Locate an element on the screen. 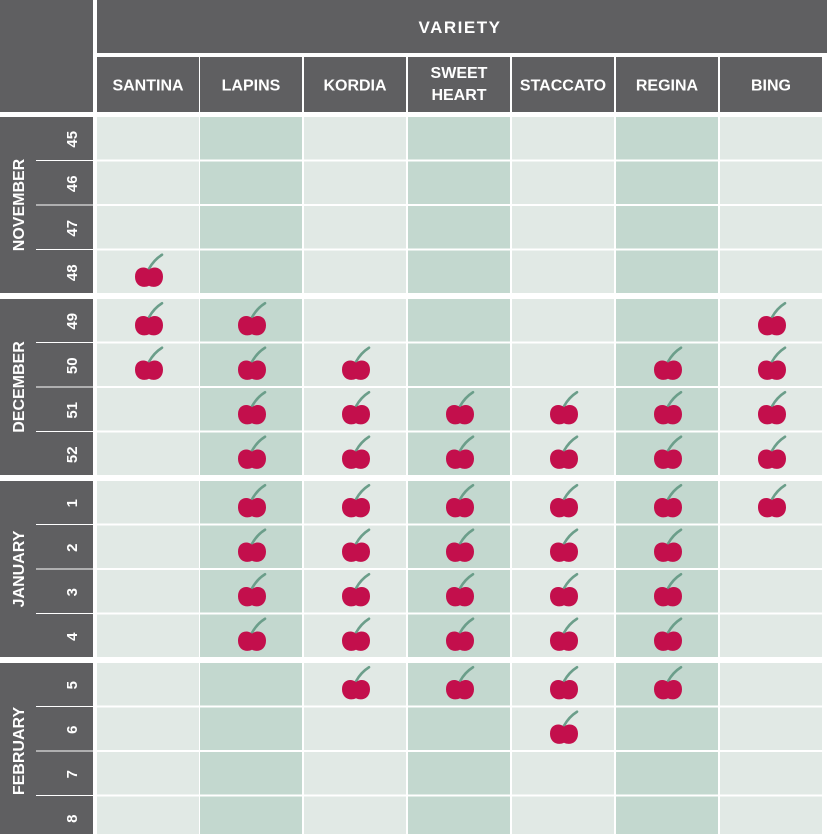 The height and width of the screenshot is (834, 827). variety-header-bg is located at coordinates (462, 26).